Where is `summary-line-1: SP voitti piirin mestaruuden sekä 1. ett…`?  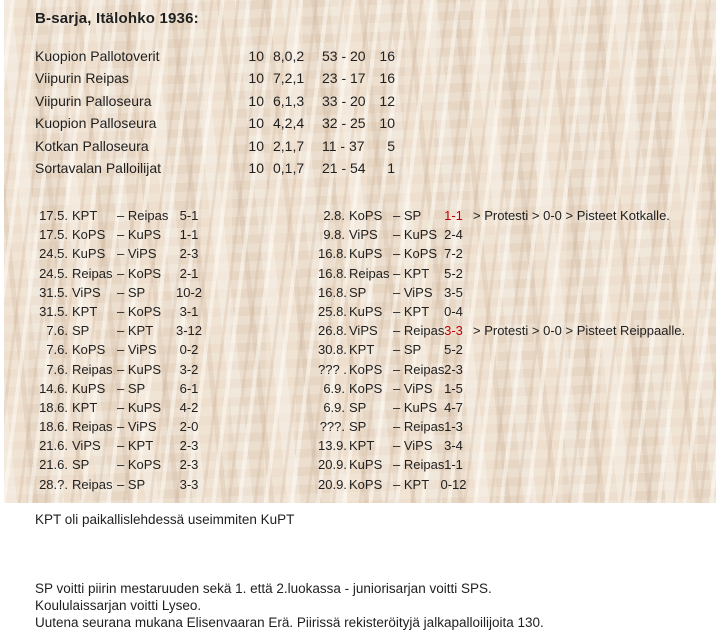 summary-line-1: SP voitti piirin mestaruuden sekä 1. ett… is located at coordinates (263, 588).